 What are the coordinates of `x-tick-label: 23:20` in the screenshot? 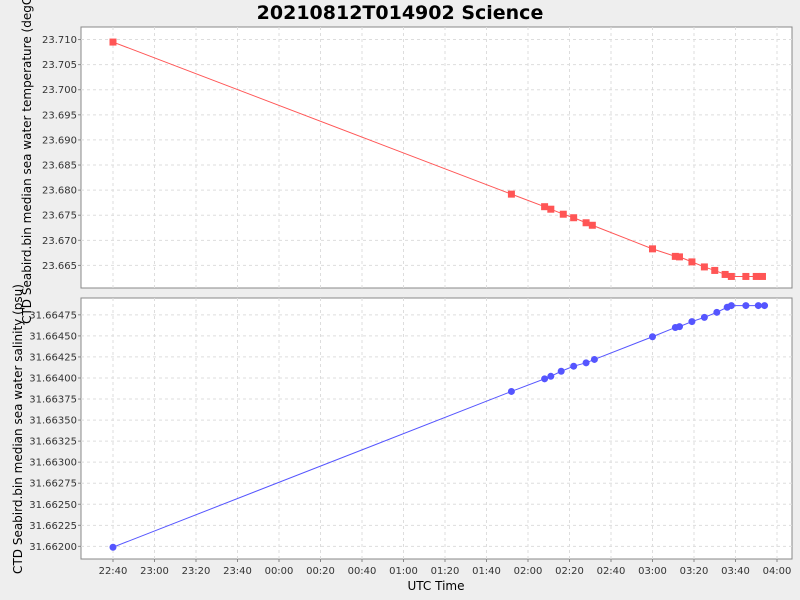 It's located at (196, 571).